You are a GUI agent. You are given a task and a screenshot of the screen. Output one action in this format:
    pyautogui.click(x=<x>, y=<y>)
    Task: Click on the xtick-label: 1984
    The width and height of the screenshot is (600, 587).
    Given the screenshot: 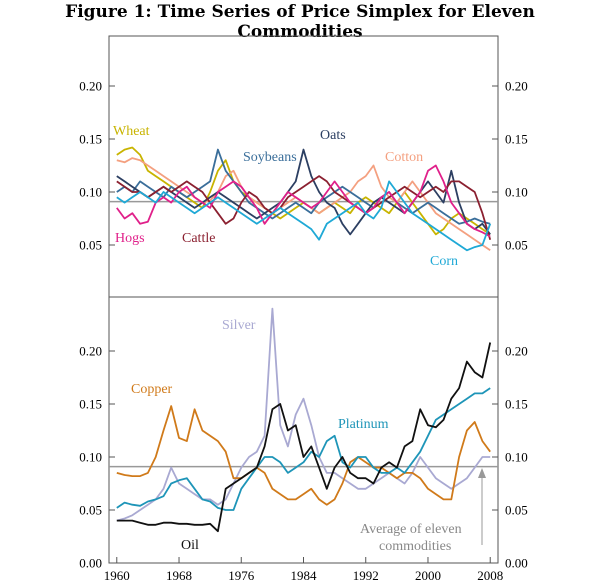 What is the action you would take?
    pyautogui.click(x=304, y=575)
    